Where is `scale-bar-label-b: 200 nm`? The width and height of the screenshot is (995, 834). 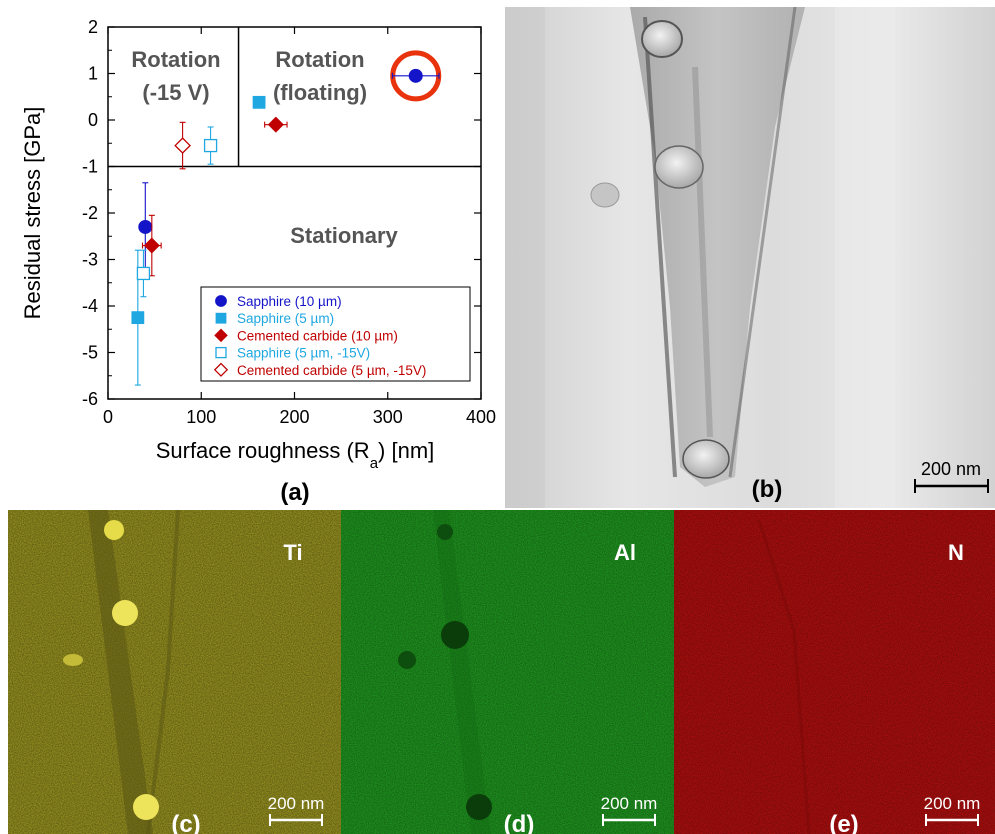
scale-bar-label-b: 200 nm is located at coordinates (951, 469).